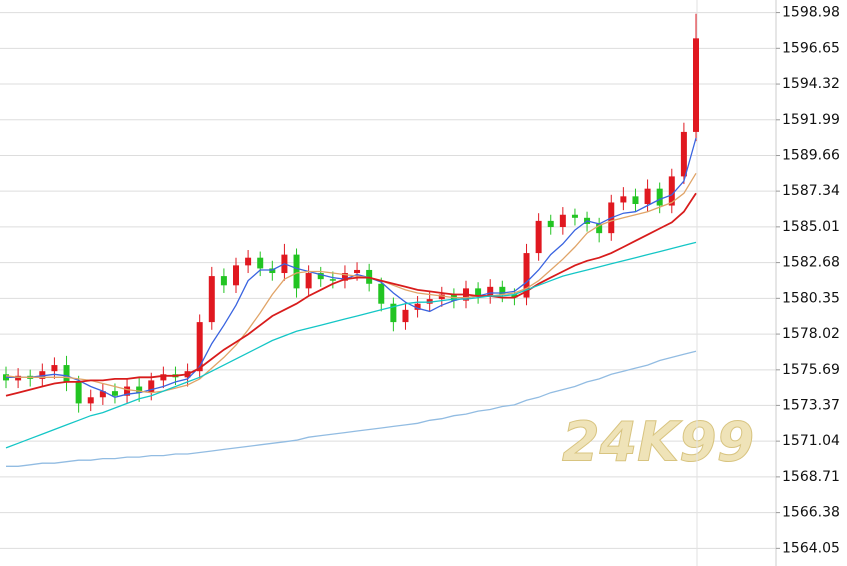  What do you see at coordinates (811, 405) in the screenshot?
I see `y-tick-label: 1573.37` at bounding box center [811, 405].